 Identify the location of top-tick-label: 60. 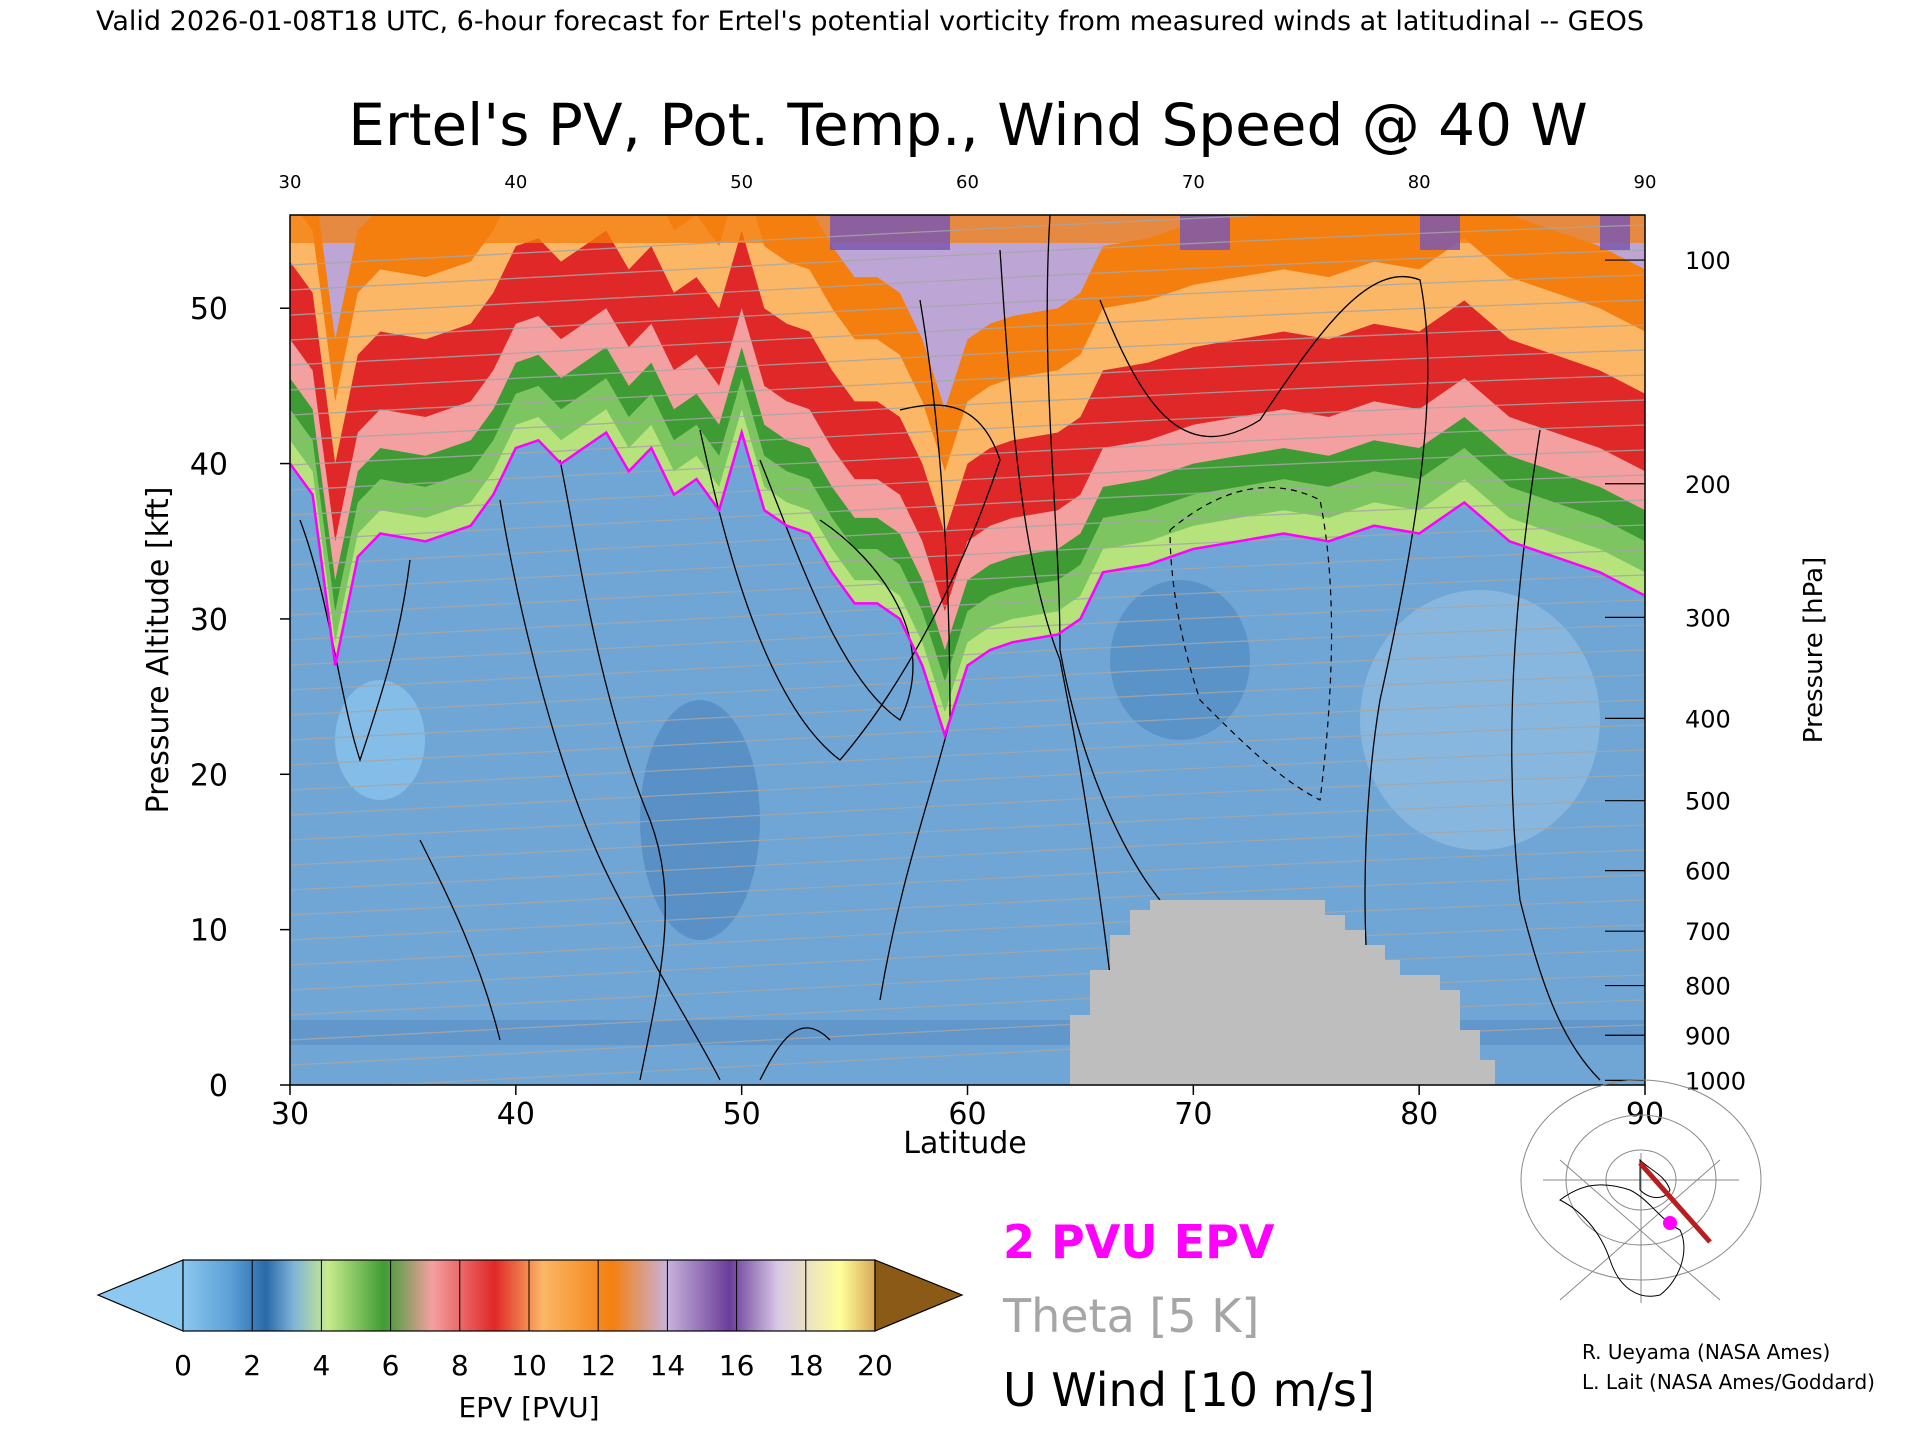
(967, 182).